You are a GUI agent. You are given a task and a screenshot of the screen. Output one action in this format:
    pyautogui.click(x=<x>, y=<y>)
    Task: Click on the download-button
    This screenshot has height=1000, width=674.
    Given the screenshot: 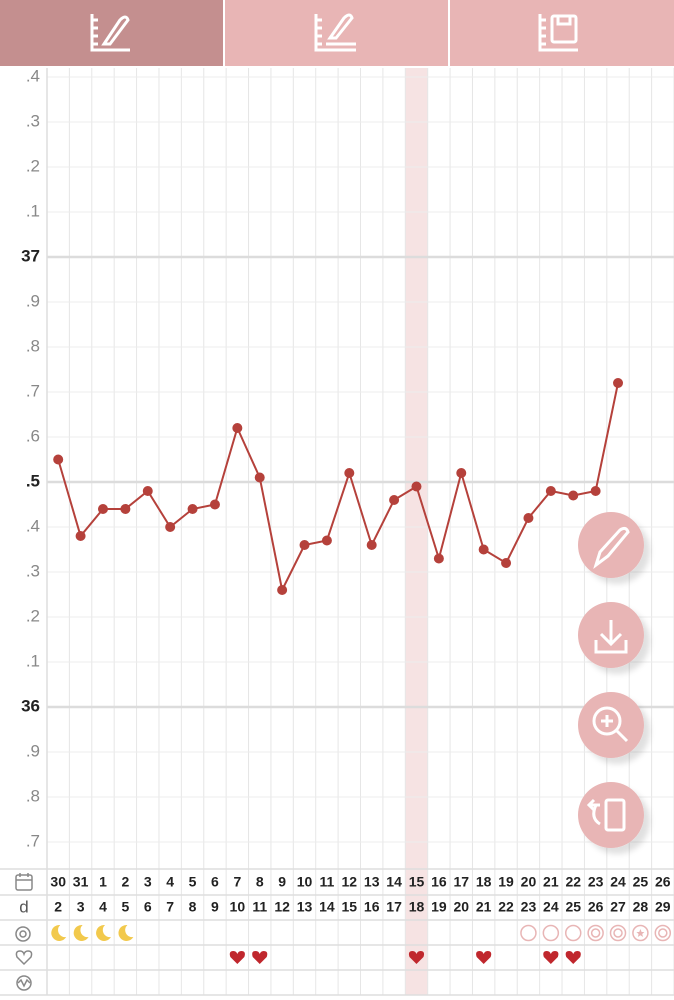 What is the action you would take?
    pyautogui.click(x=611, y=635)
    